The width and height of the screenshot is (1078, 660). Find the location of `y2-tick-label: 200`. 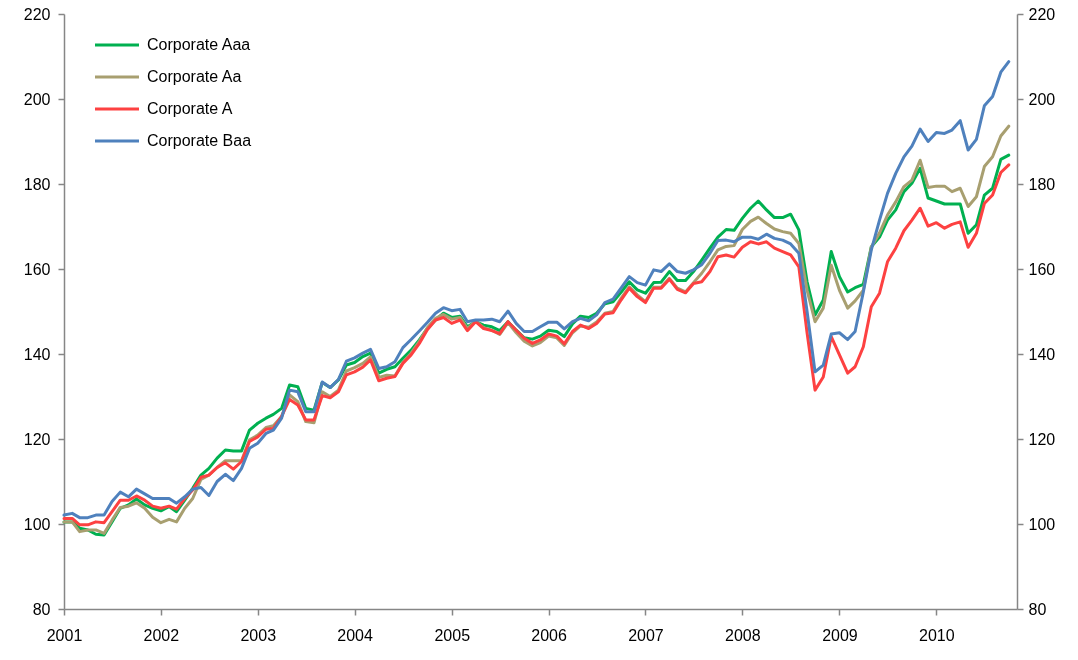

y2-tick-label: 200 is located at coordinates (1042, 99).